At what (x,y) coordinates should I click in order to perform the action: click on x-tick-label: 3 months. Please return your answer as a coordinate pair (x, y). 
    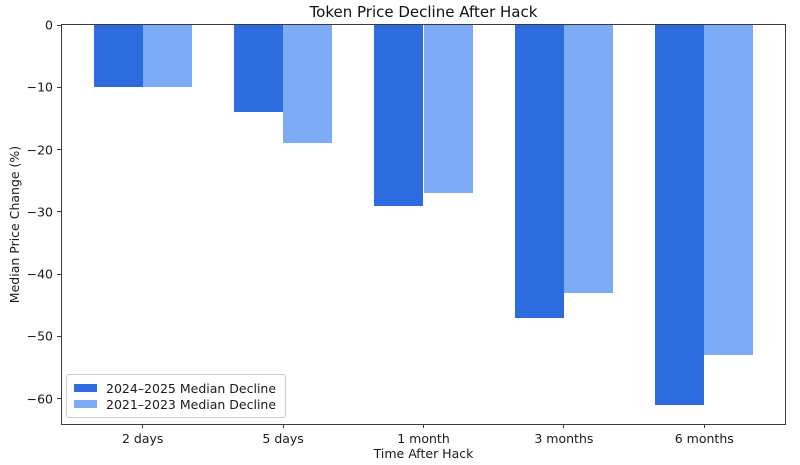
    Looking at the image, I should click on (564, 438).